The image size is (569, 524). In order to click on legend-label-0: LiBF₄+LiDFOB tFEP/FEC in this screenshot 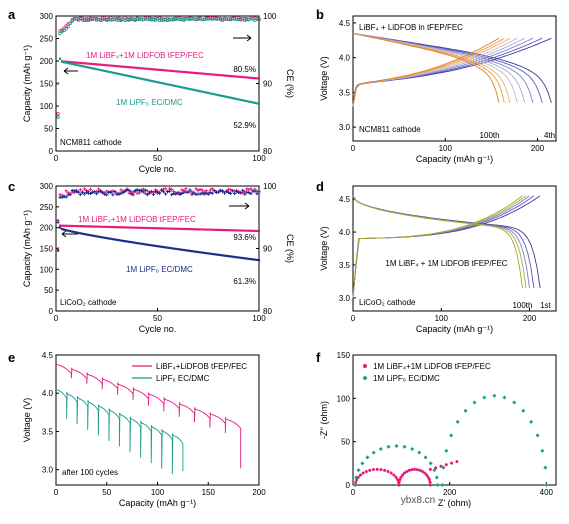, I will do `click(201, 366)`.